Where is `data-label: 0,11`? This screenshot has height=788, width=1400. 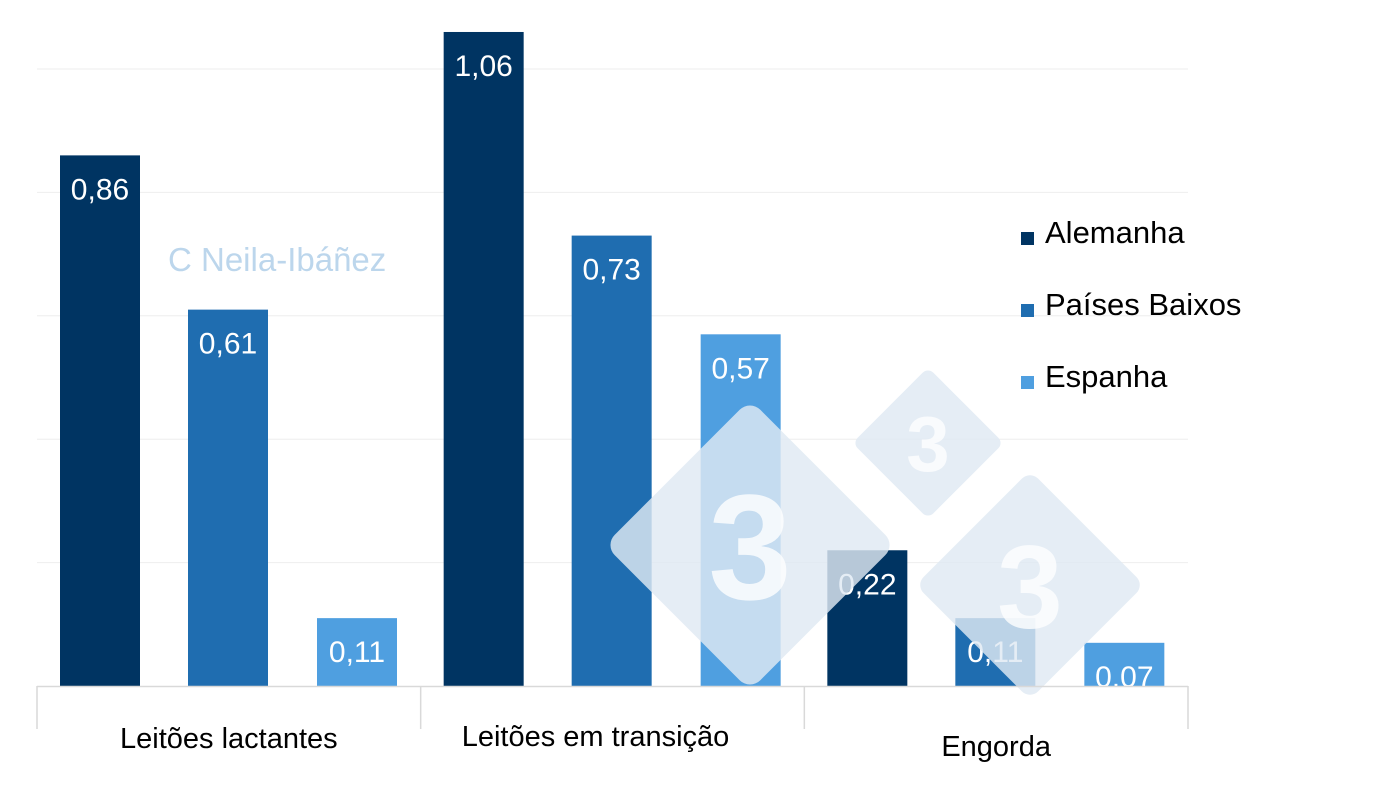 data-label: 0,11 is located at coordinates (357, 652).